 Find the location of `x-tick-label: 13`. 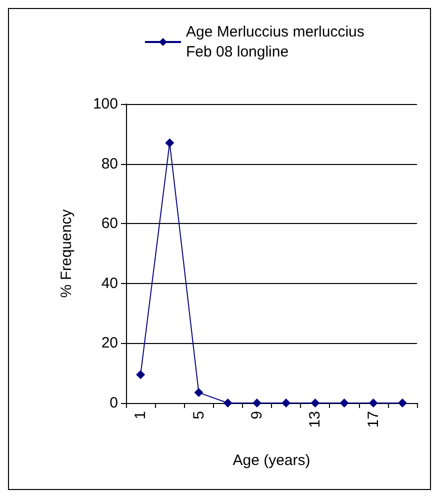

x-tick-label: 13 is located at coordinates (315, 419).